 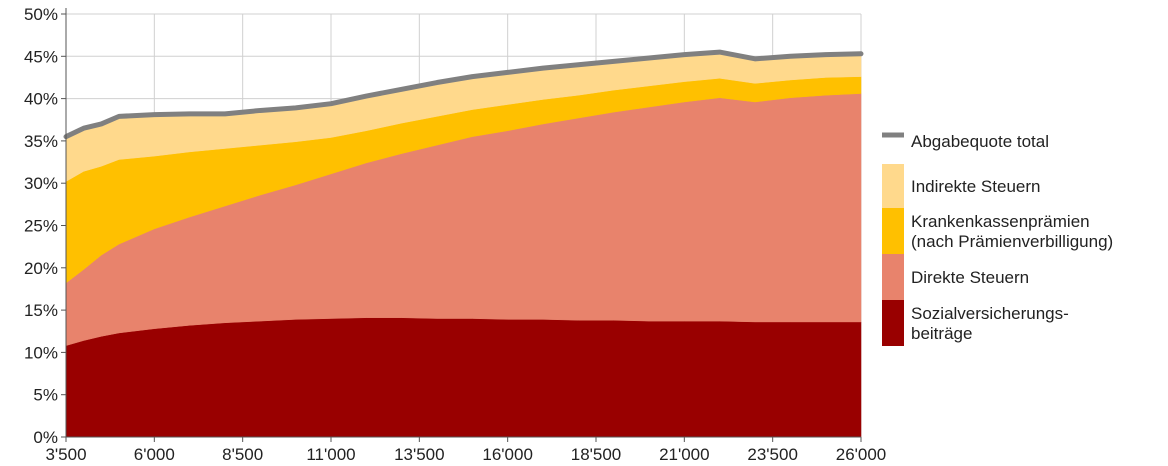 I want to click on y-tick-label: 30%, so click(x=41, y=183).